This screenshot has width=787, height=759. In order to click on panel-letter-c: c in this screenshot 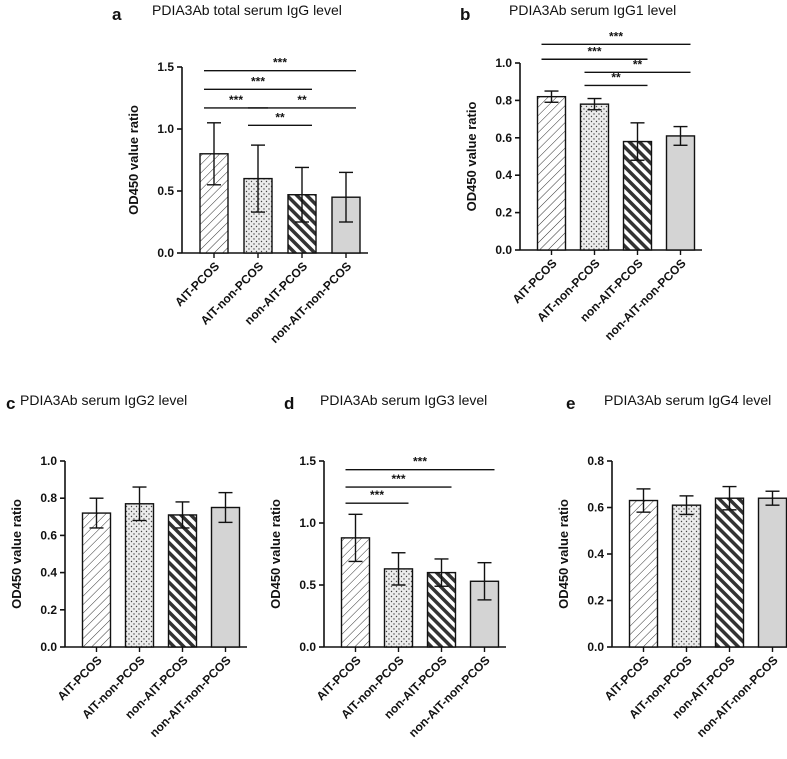, I will do `click(10, 403)`.